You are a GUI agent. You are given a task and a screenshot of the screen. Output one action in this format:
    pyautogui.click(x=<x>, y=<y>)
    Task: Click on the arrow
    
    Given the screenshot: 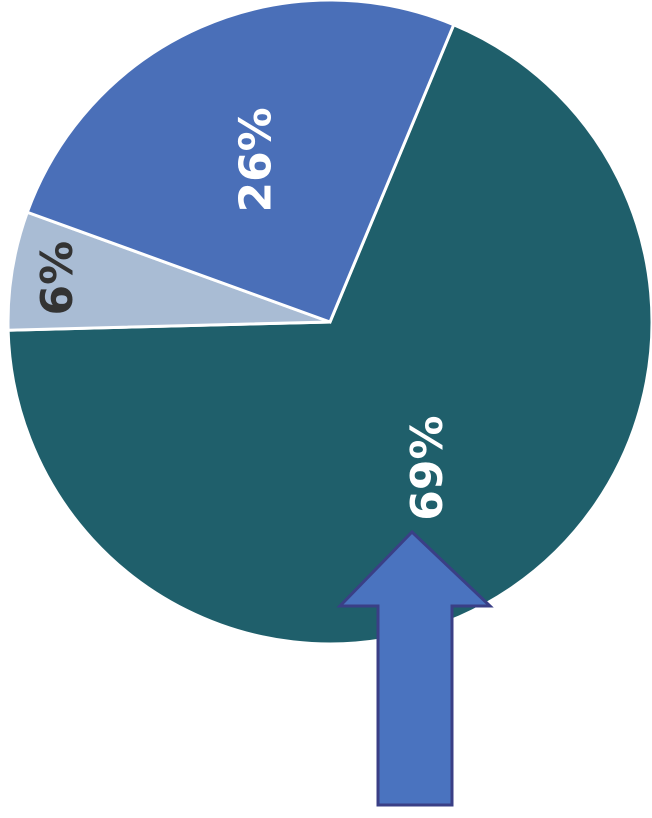 What is the action you would take?
    pyautogui.click(x=415, y=668)
    